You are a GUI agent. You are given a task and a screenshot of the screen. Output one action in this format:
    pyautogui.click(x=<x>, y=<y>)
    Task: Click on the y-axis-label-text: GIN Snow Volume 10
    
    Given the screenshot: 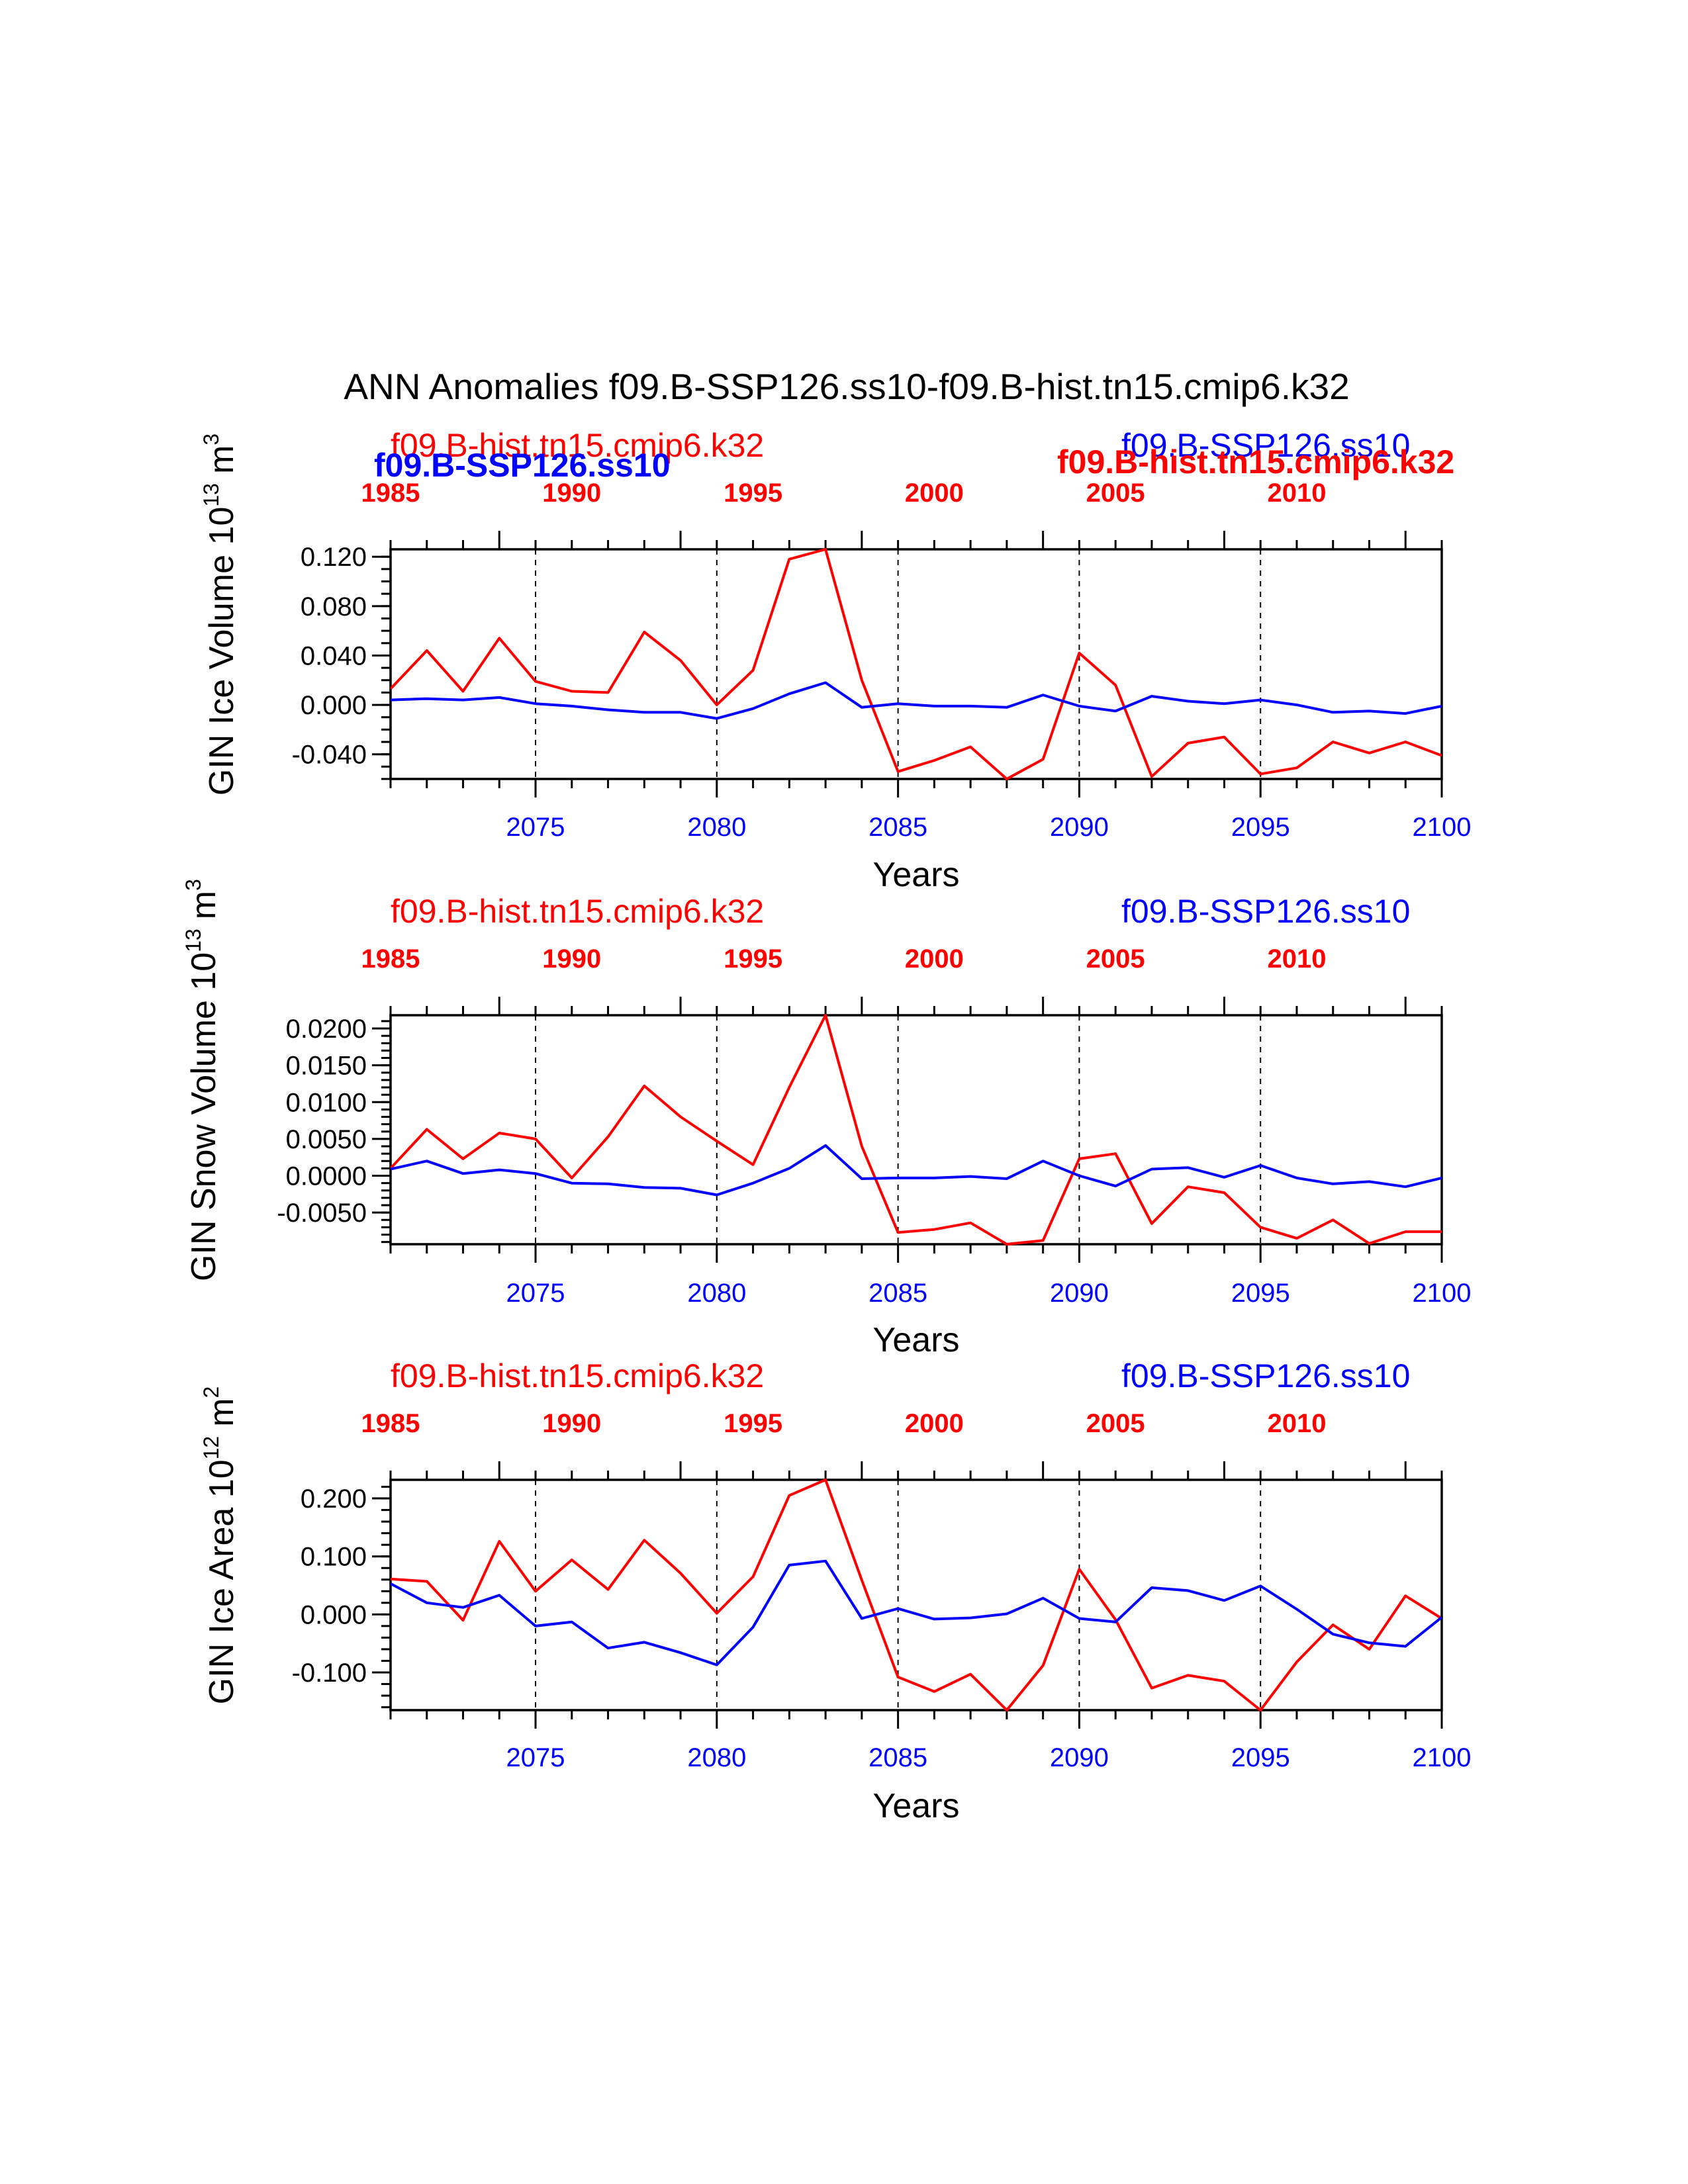 What is the action you would take?
    pyautogui.click(x=204, y=1116)
    